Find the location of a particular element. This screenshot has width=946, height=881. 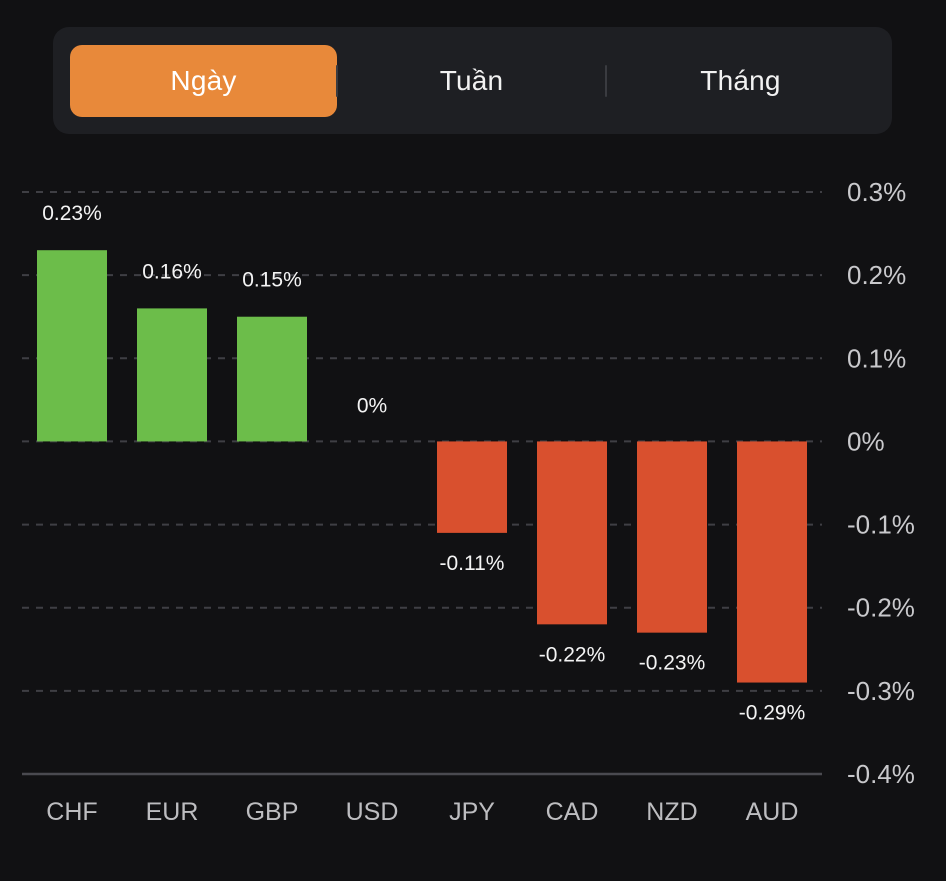

y-axis-ticks: 0.3% 0.2% 0.1% 0% -0.1% -0.2% -0.3% -0.4% is located at coordinates (881, 483).